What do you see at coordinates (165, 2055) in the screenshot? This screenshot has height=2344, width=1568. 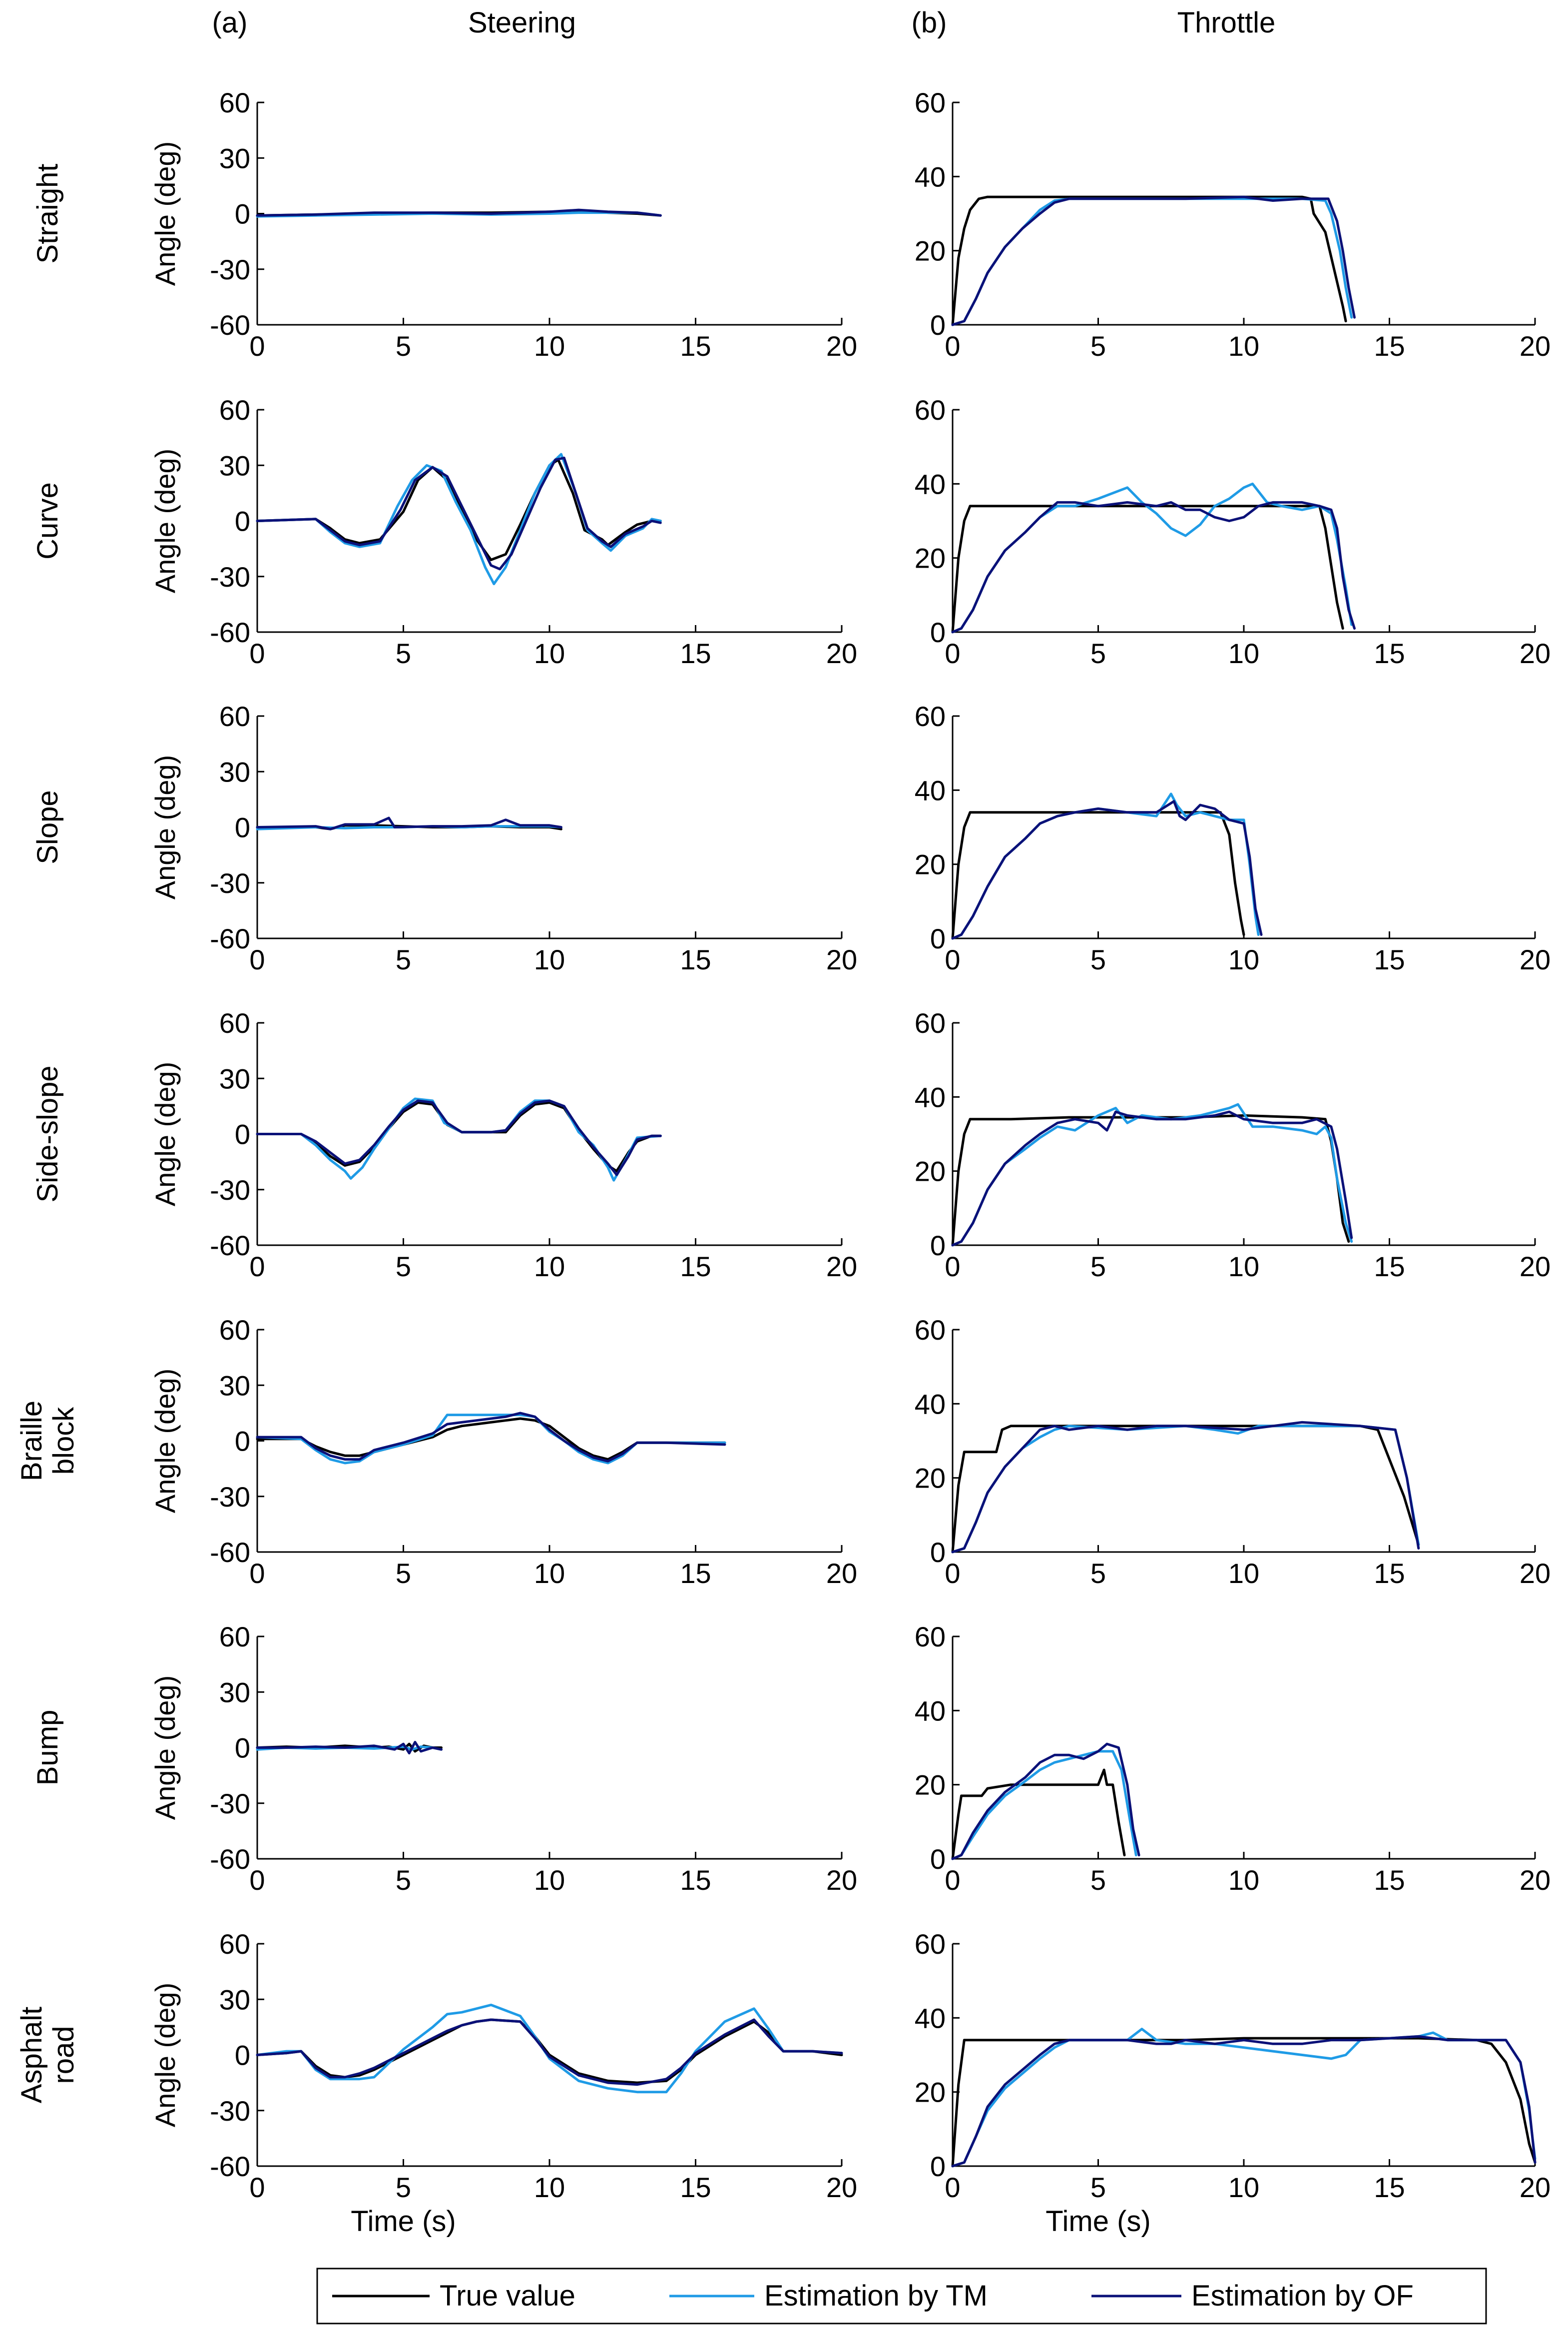 I see `y-axis-label: Angle (deg)` at bounding box center [165, 2055].